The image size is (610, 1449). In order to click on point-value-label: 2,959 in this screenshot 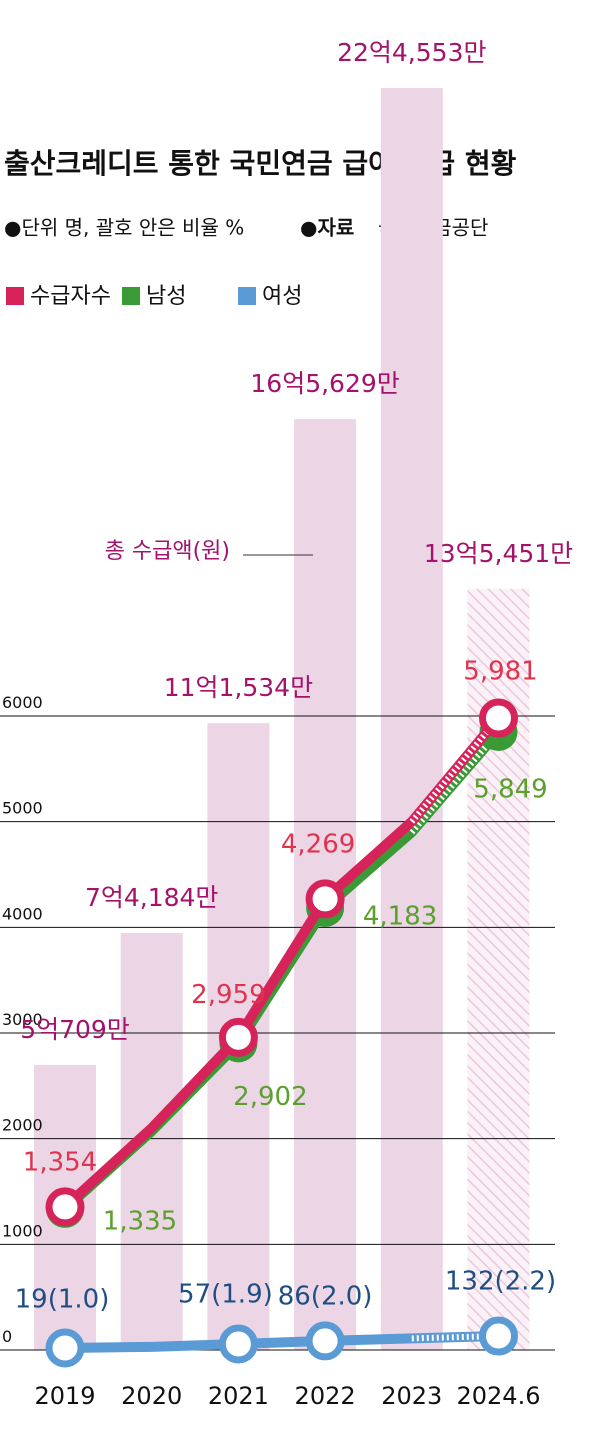, I will do `click(228, 995)`.